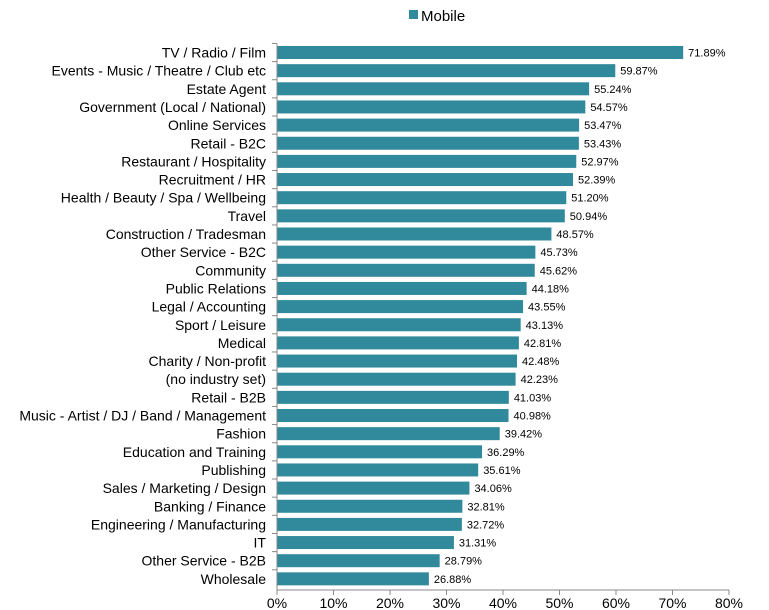 The image size is (769, 610). Describe the element at coordinates (603, 144) in the screenshot. I see `data-label: 53.43%` at that location.